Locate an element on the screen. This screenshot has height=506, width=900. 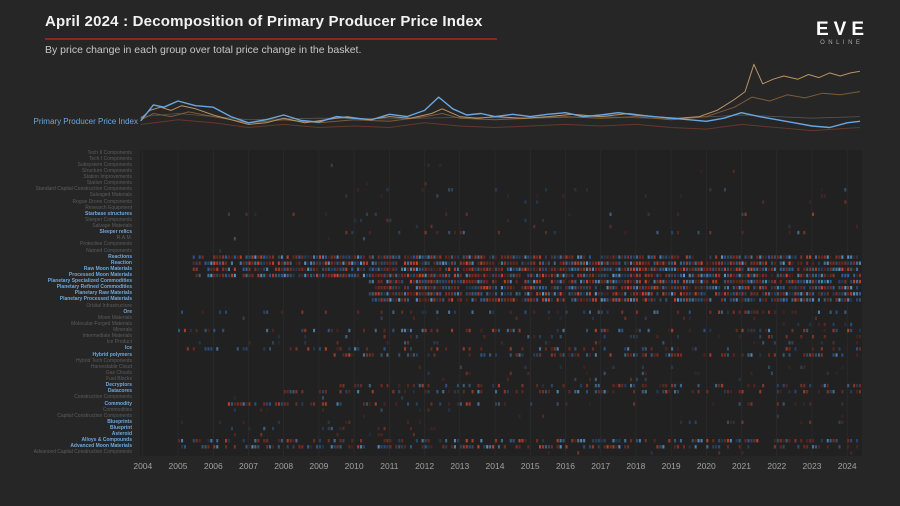
eve-logo-subtext: ONLINE is located at coordinates (842, 43).